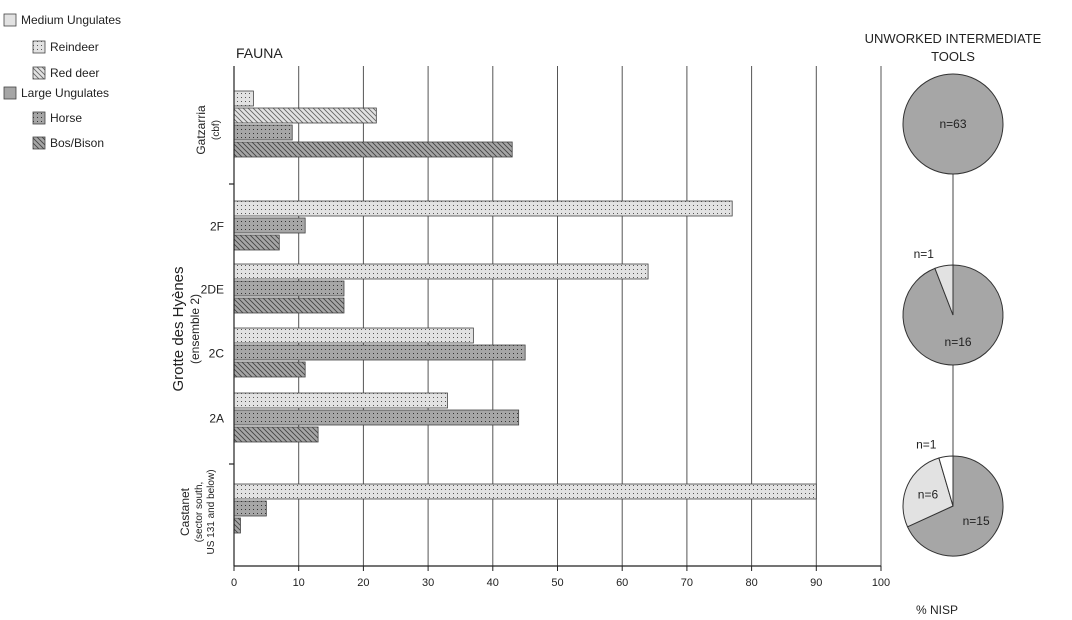  I want to click on pie-gatzarria-label-n-63: n=63, so click(952, 124).